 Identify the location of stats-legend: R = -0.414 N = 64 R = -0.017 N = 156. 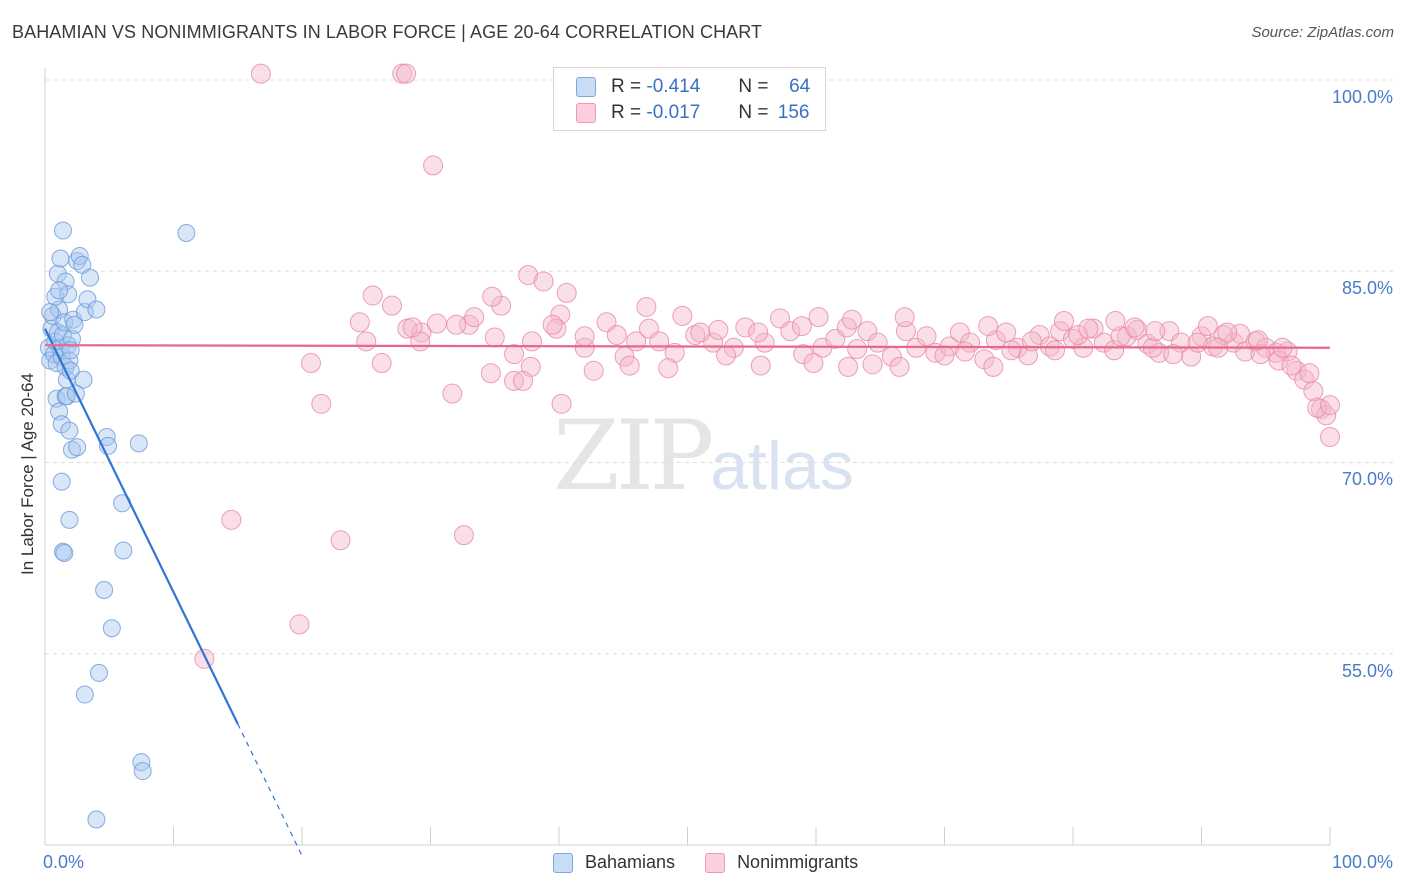
(689, 99).